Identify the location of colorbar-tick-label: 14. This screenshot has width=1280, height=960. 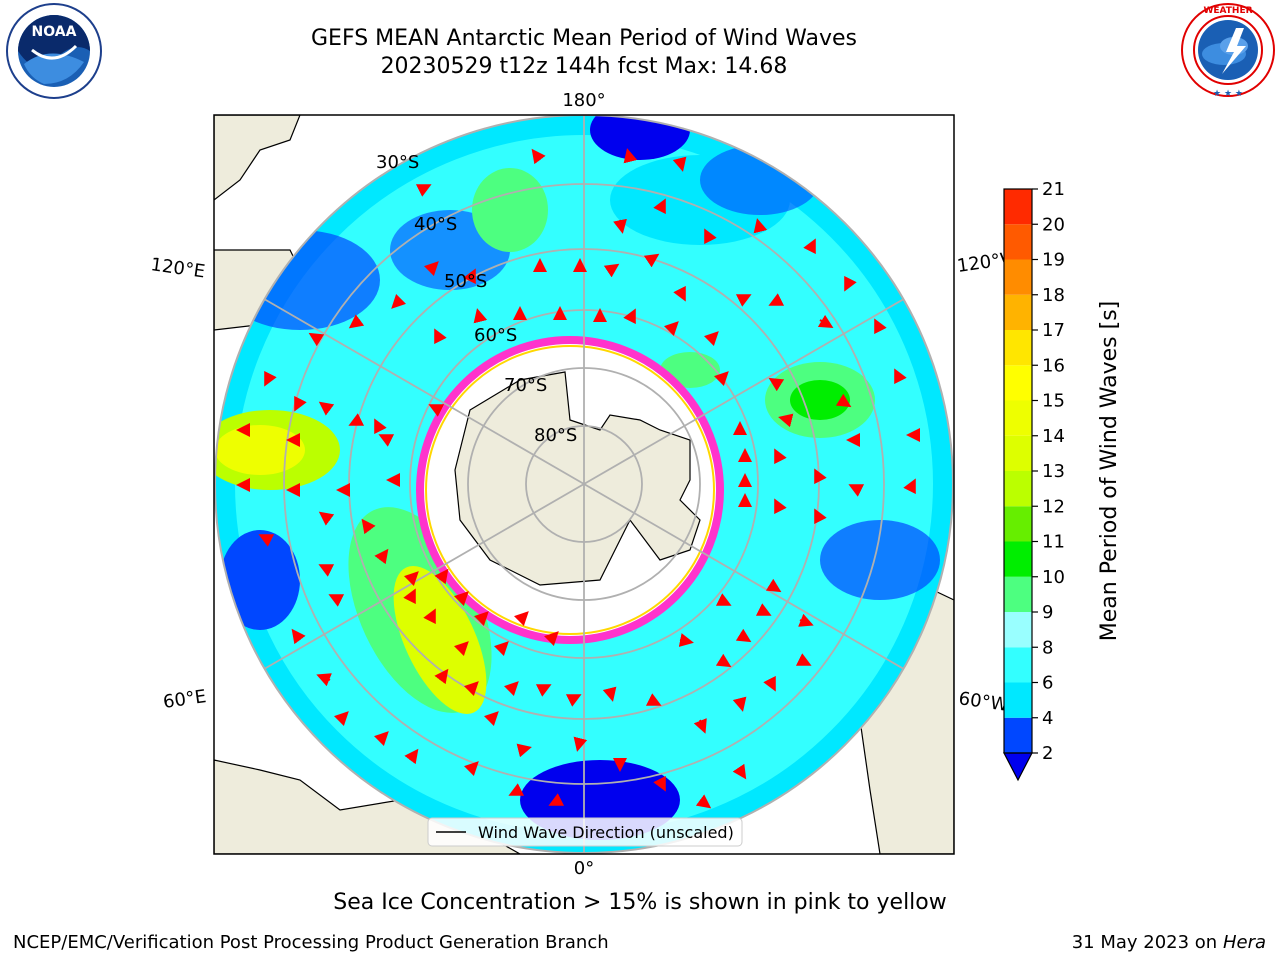
(1053, 436).